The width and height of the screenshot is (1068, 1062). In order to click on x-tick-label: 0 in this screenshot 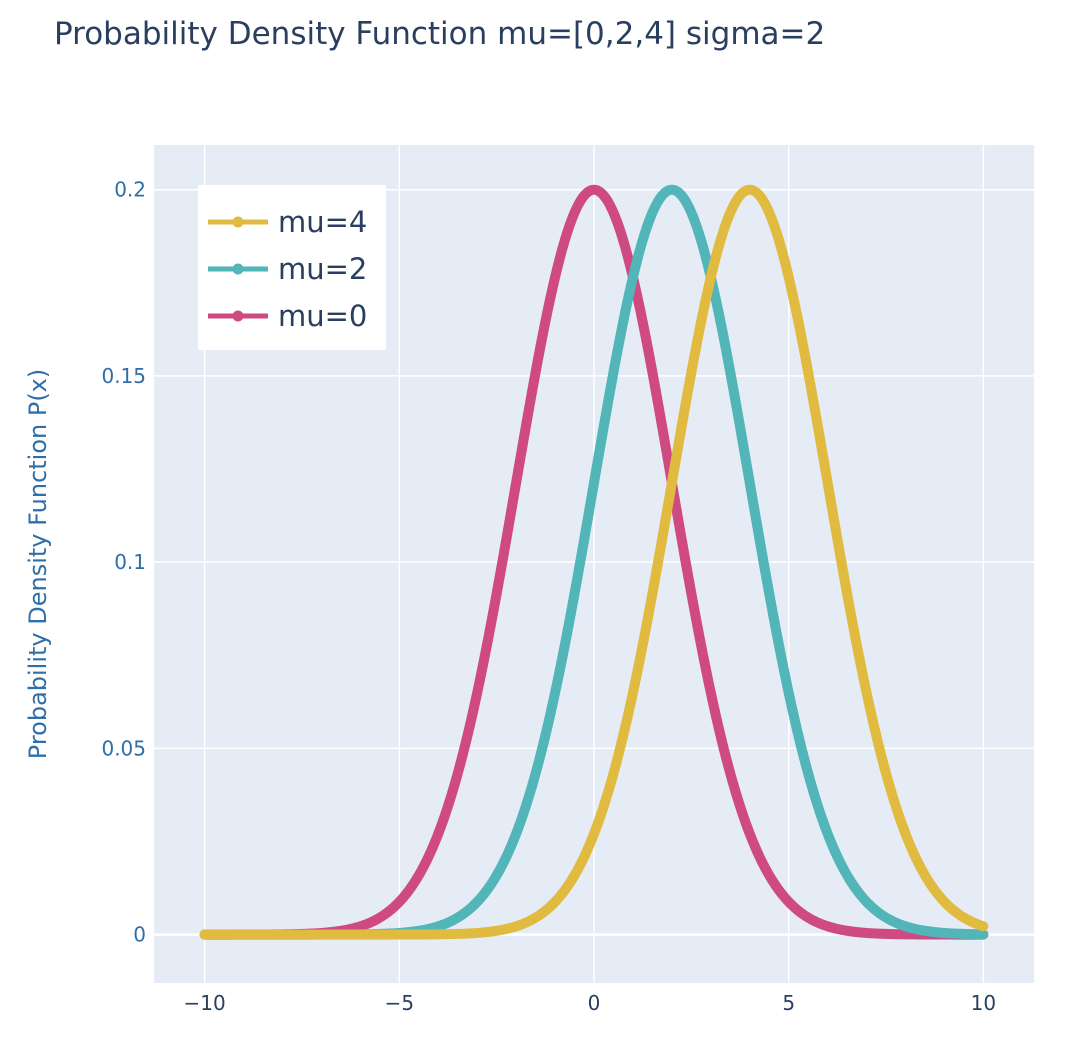, I will do `click(594, 1003)`.